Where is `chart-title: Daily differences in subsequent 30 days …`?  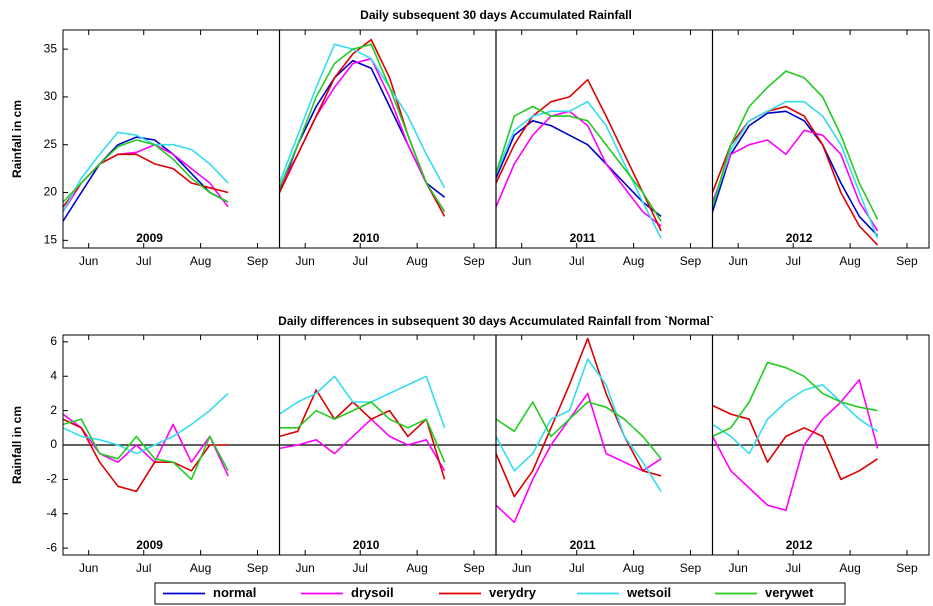
chart-title: Daily differences in subsequent 30 days … is located at coordinates (496, 321).